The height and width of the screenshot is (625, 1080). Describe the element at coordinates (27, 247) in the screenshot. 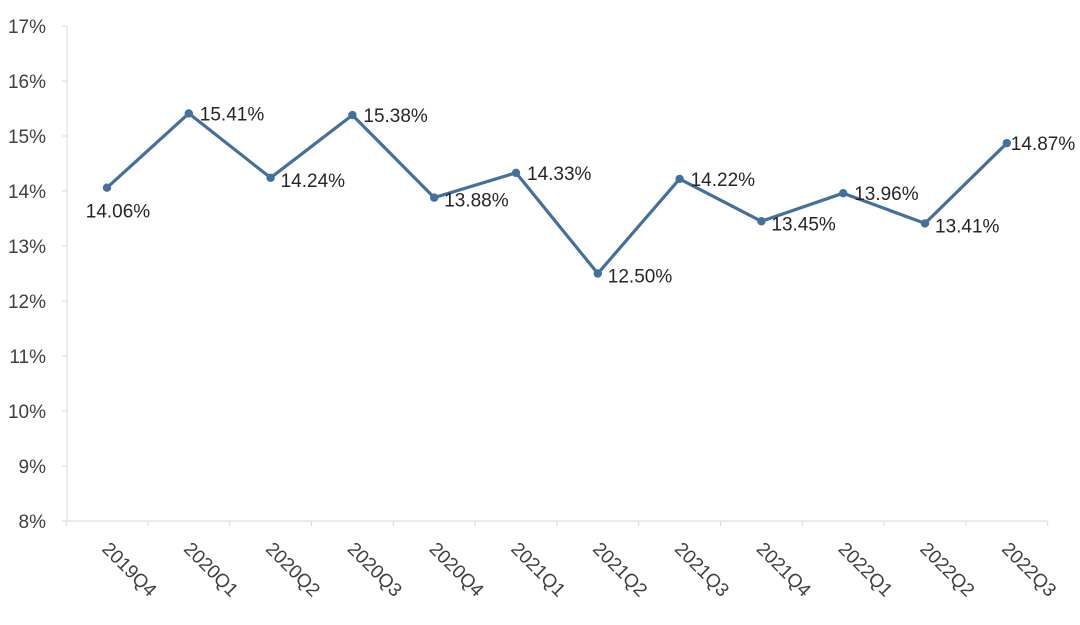

I see `y-tick-label: 13%` at that location.